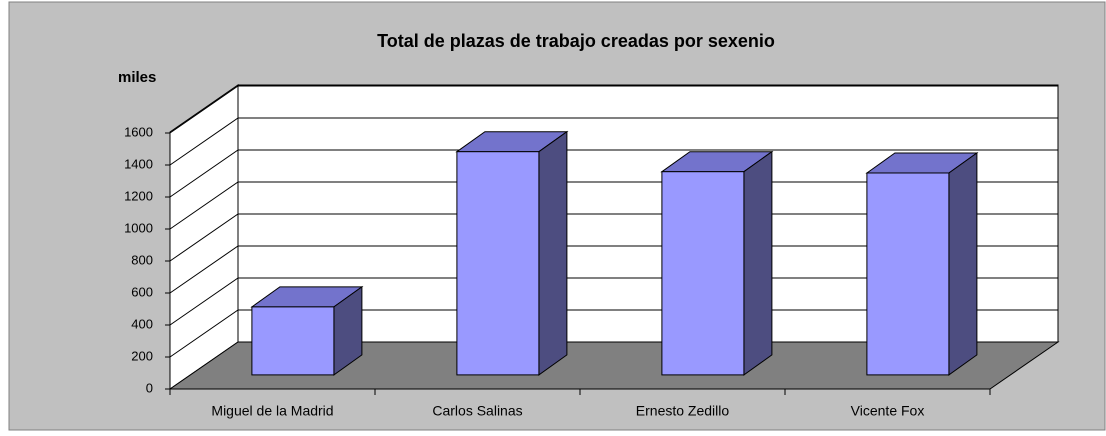 This screenshot has width=1106, height=436. Describe the element at coordinates (142, 355) in the screenshot. I see `y-tick-label: 200` at that location.